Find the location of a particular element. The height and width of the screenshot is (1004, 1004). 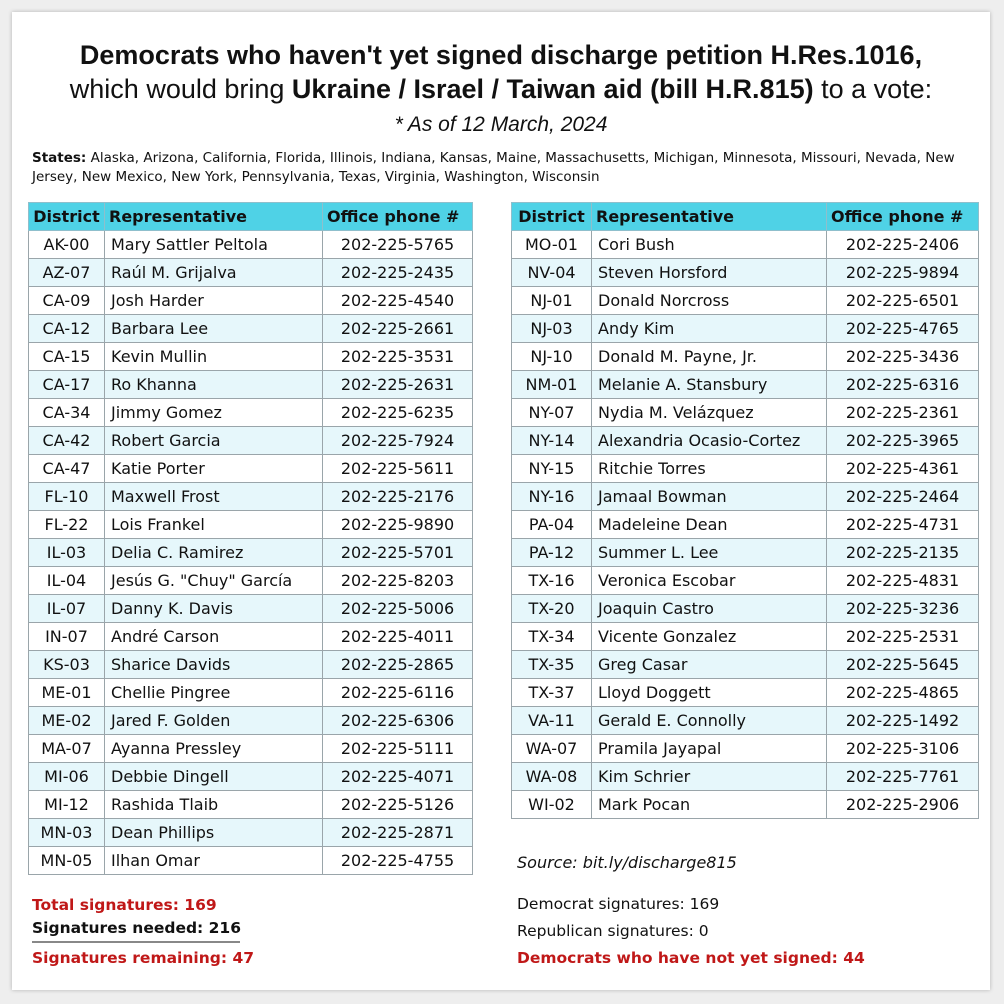

table-row: IL-03 Delia C. Ramirez 202-225-5701 is located at coordinates (250, 552).